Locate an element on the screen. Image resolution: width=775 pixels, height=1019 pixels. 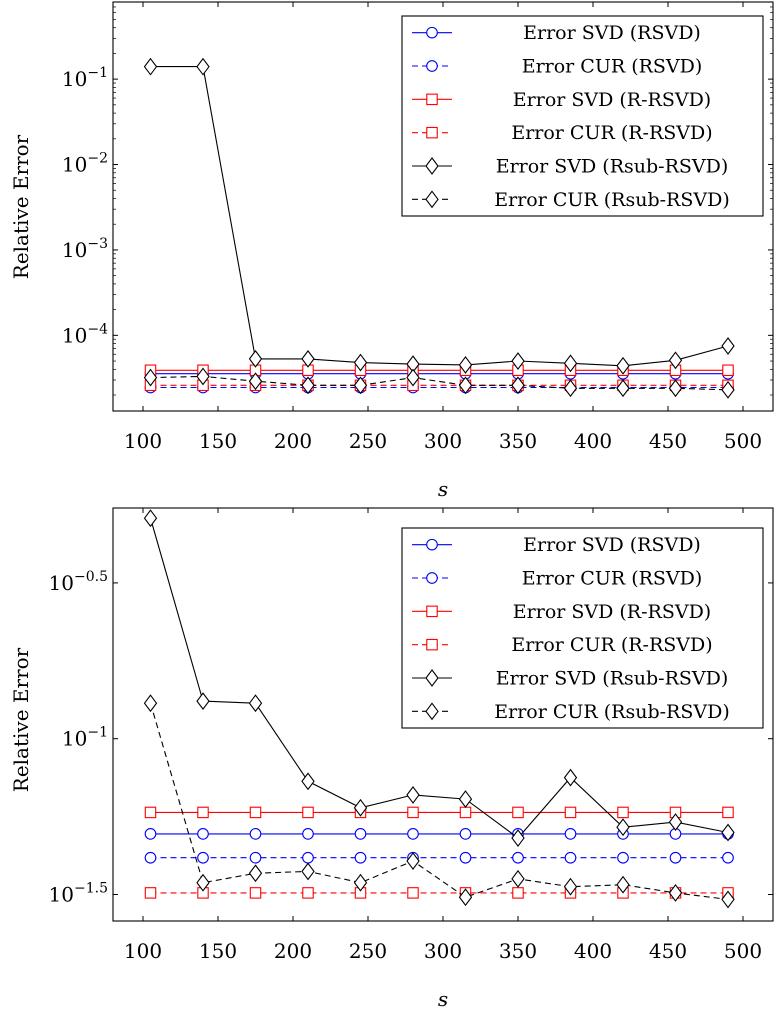
x-axis-label: s is located at coordinates (443, 489).